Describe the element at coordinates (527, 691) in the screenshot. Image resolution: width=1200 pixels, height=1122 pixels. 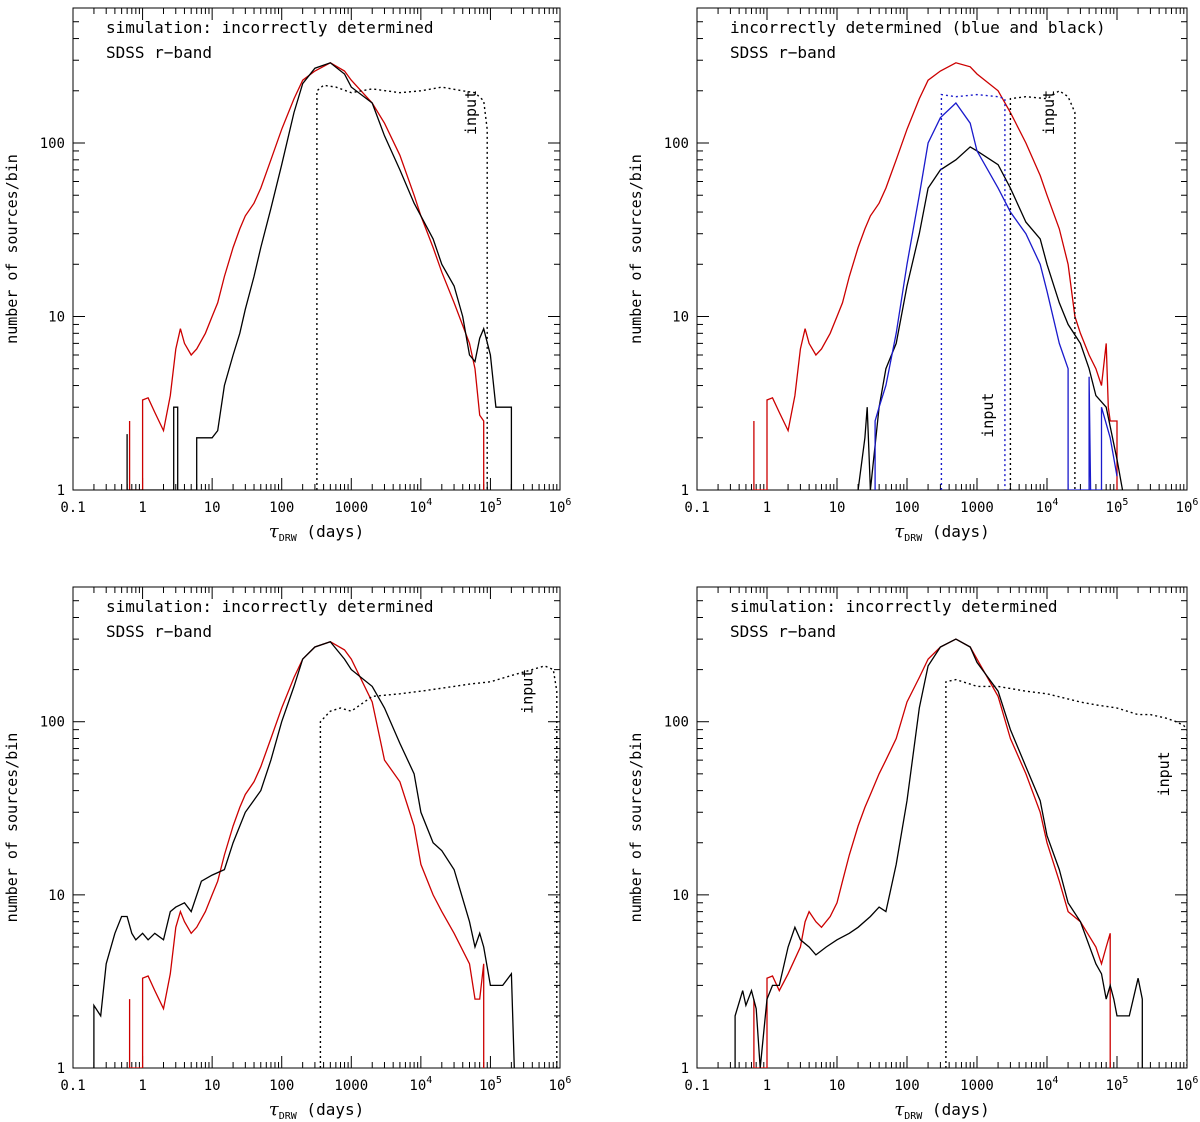
I see `panel-bottom-left-annotation-0: input` at that location.